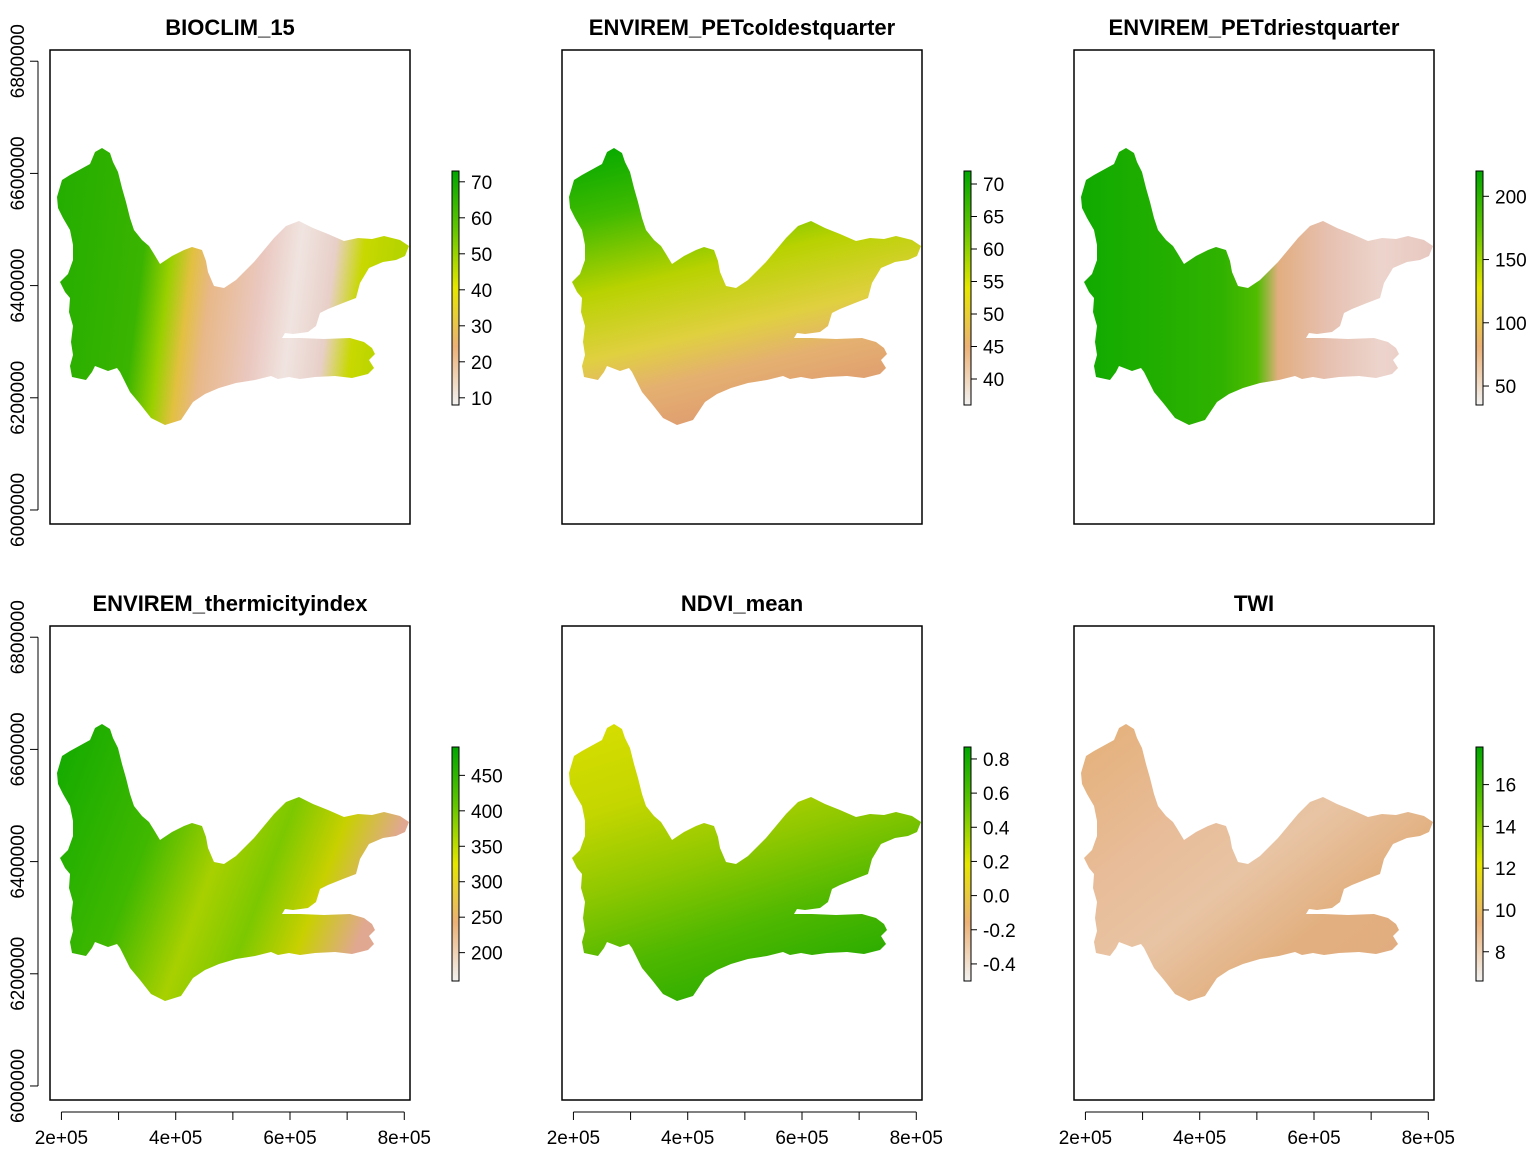  I want to click on legend-label: 0.4, so click(996, 828).